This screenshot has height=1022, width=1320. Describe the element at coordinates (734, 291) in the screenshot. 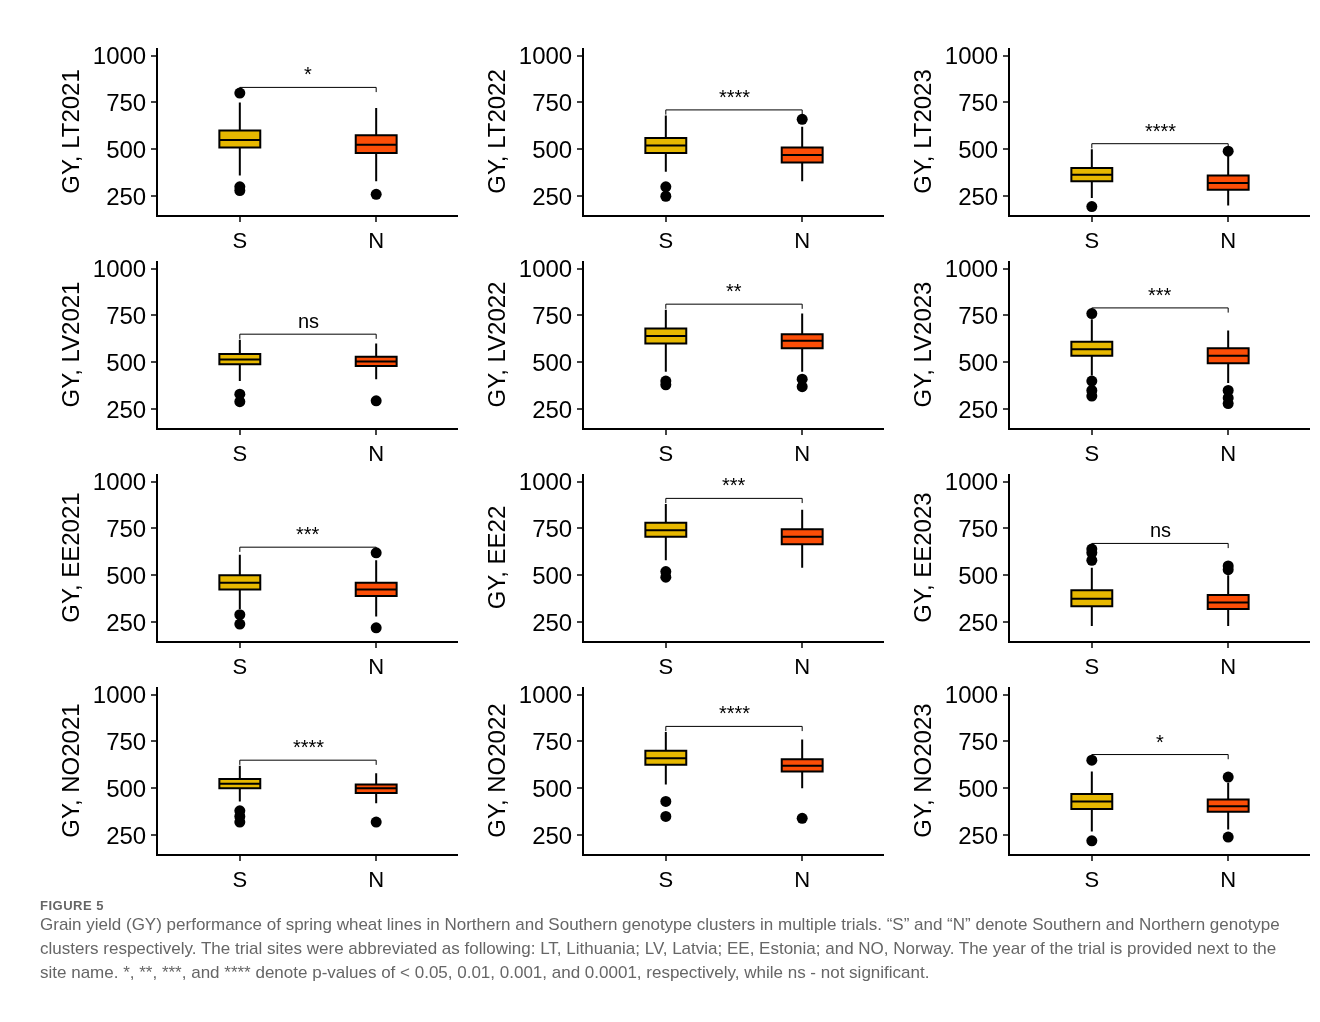

I see `annotation: **` at that location.